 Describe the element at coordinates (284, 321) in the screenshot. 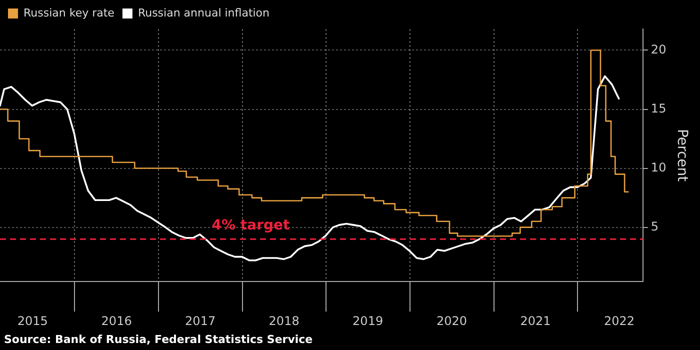

I see `x-tick-label: 2018` at that location.